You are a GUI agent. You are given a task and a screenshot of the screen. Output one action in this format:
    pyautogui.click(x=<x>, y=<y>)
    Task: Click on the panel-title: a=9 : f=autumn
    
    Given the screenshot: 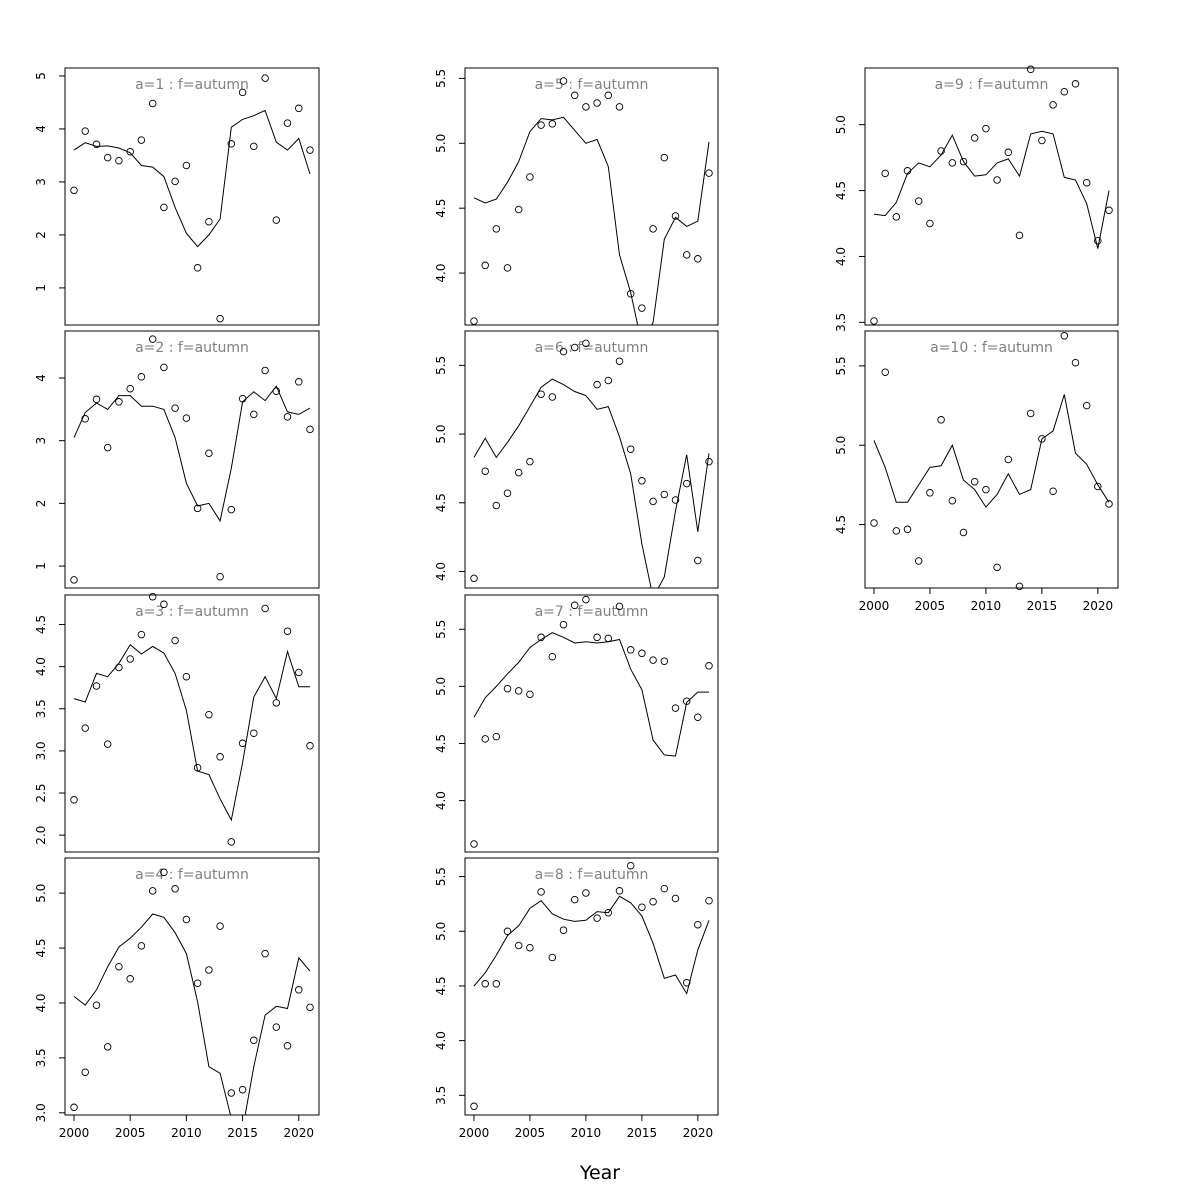 What is the action you would take?
    pyautogui.click(x=992, y=85)
    